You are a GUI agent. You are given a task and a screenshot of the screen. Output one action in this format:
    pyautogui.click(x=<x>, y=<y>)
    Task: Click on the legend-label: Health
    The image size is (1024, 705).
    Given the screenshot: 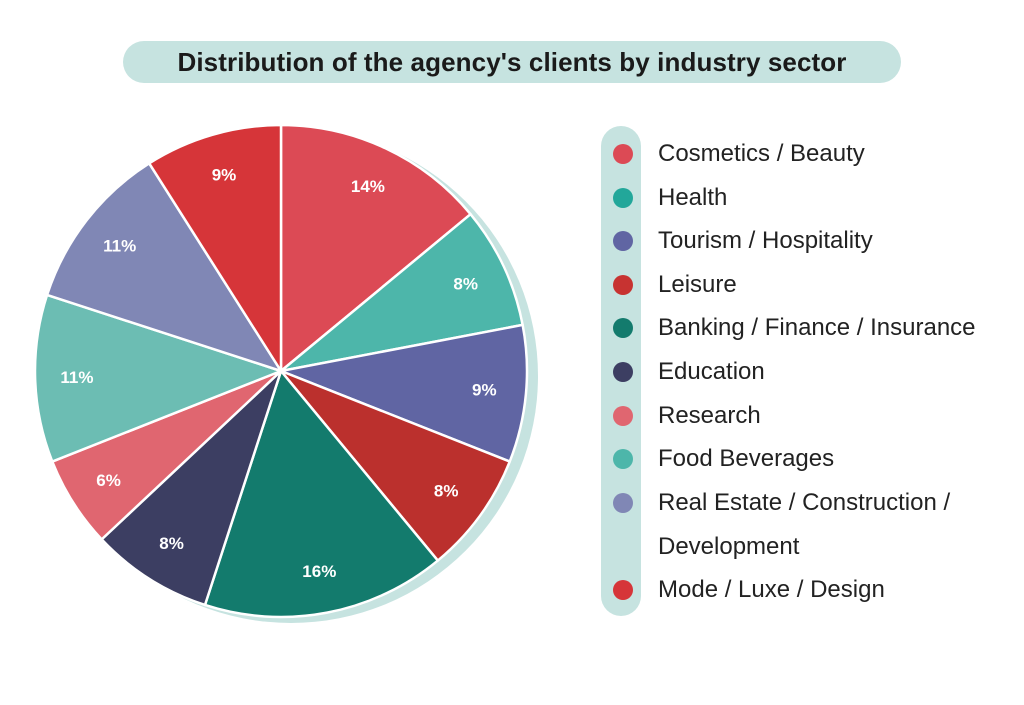 What is the action you would take?
    pyautogui.click(x=693, y=197)
    